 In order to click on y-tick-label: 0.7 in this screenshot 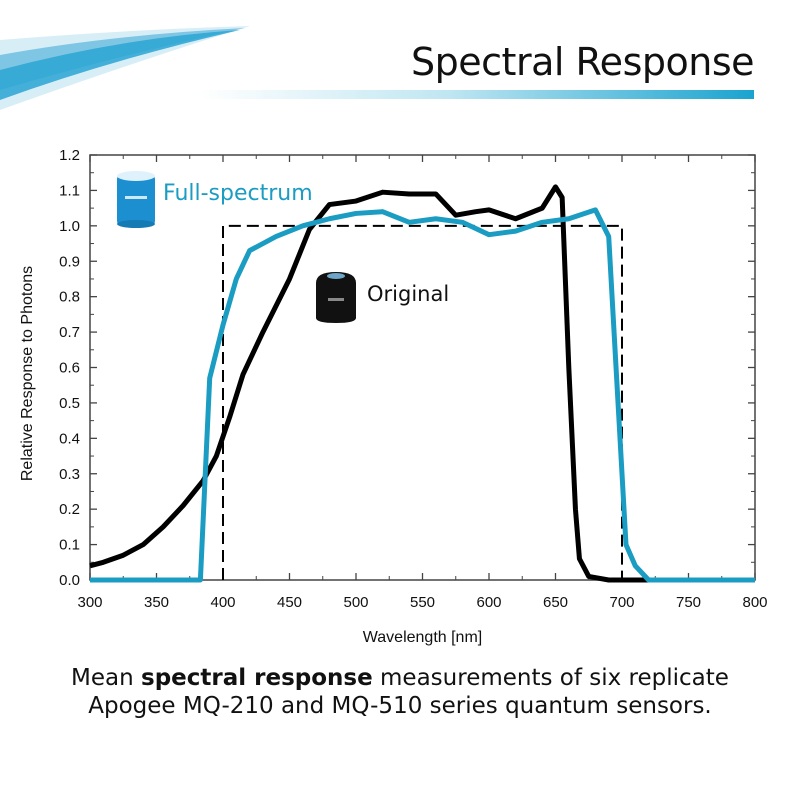, I will do `click(69, 332)`.